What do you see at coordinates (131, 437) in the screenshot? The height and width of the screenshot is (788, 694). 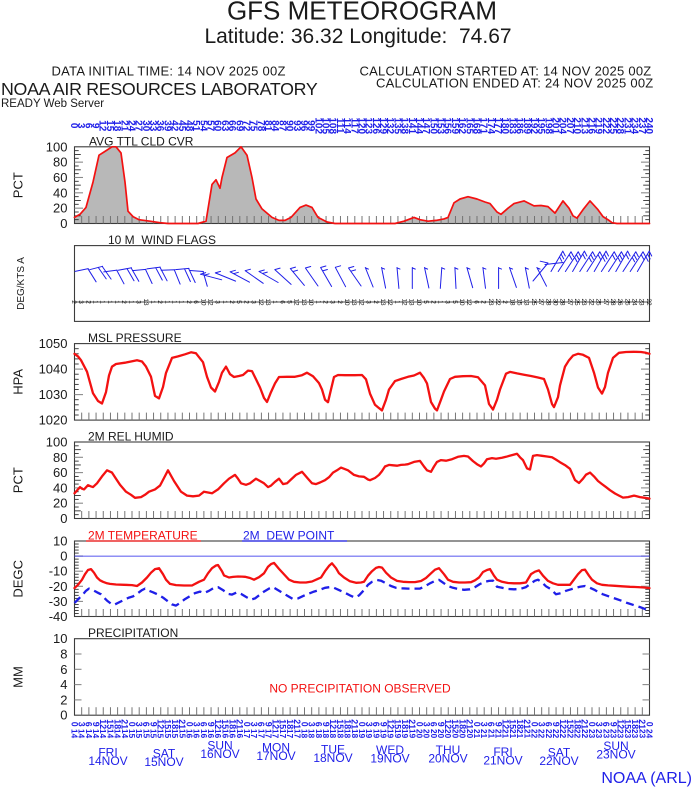 I see `svg-text: 2M REL HUMID` at bounding box center [131, 437].